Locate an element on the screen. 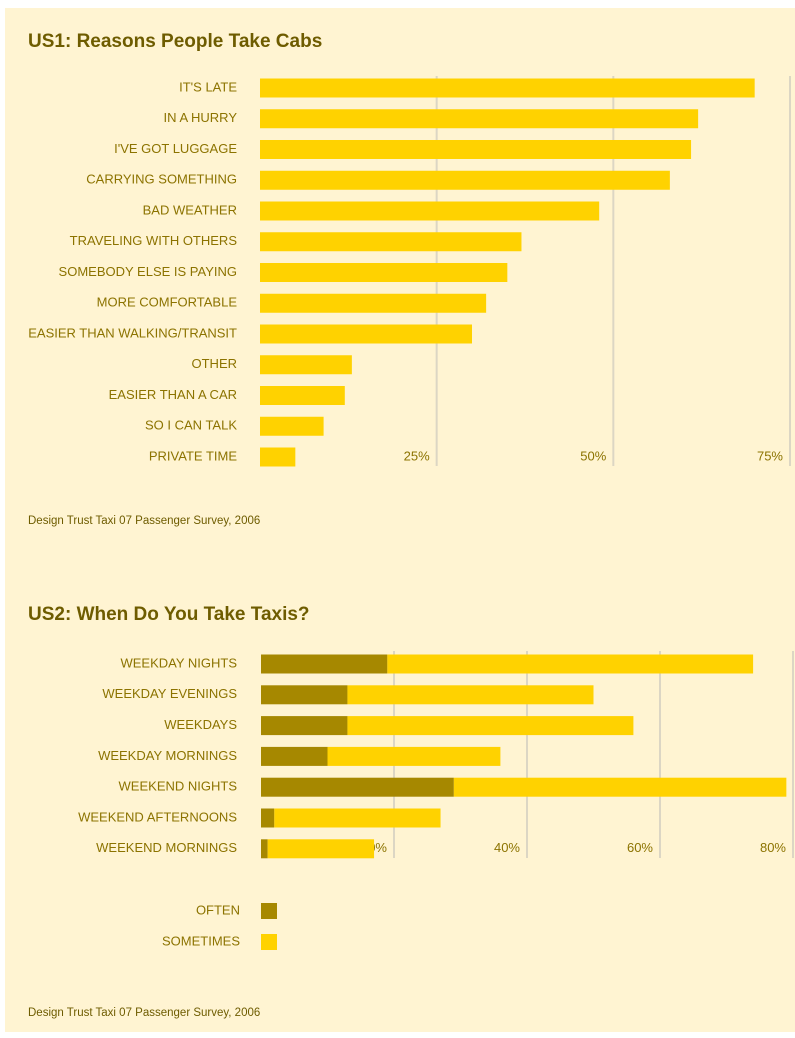 The height and width of the screenshot is (1038, 795). legend-label: SOMETIMES is located at coordinates (201, 940).